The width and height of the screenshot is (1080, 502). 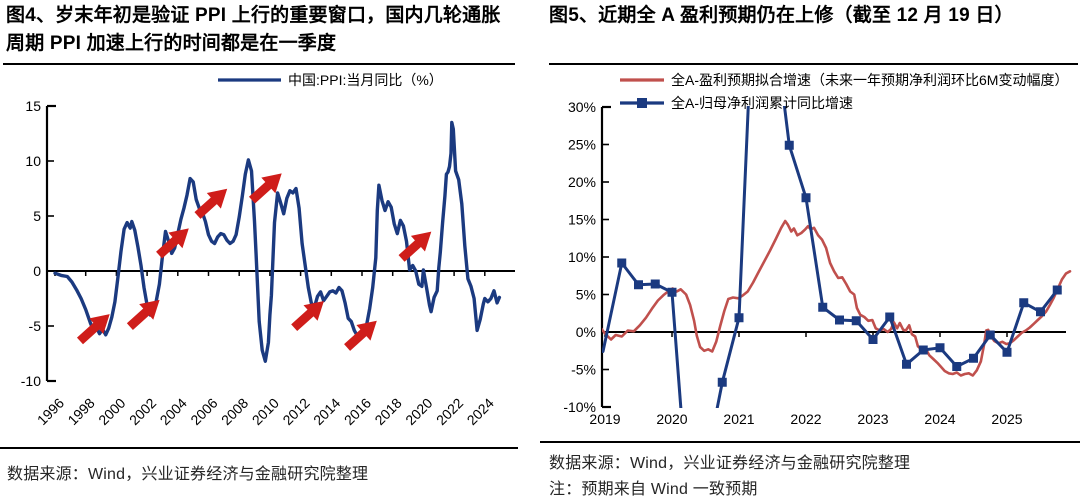 What do you see at coordinates (586, 295) in the screenshot?
I see `y-tick-label: 5%` at bounding box center [586, 295].